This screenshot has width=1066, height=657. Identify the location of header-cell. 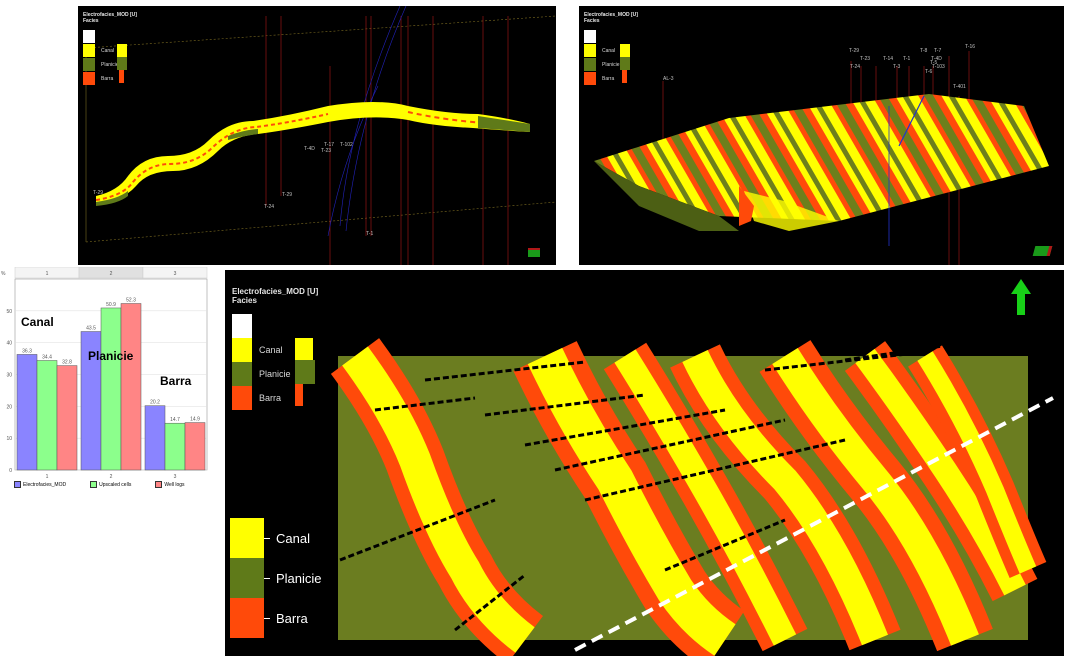
(175, 272).